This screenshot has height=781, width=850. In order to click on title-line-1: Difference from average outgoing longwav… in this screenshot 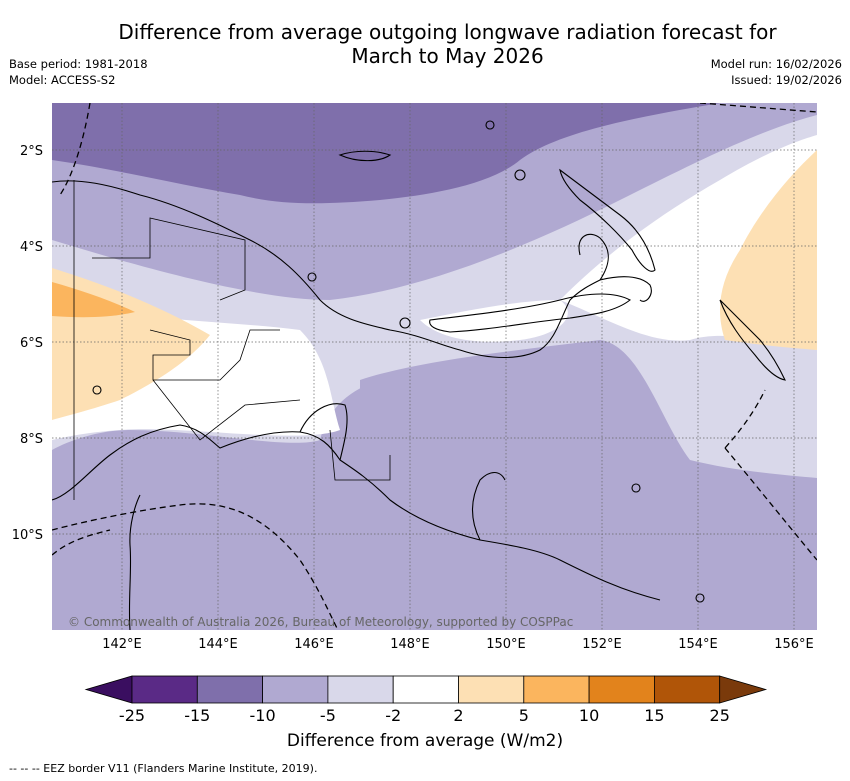, I will do `click(447, 32)`.